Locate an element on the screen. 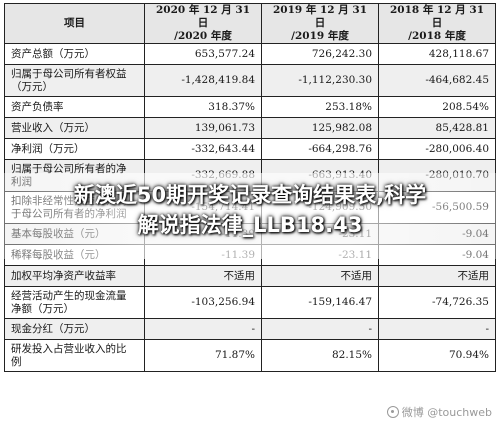 This screenshot has width=500, height=426. header-line: /2019 年度 is located at coordinates (320, 36).